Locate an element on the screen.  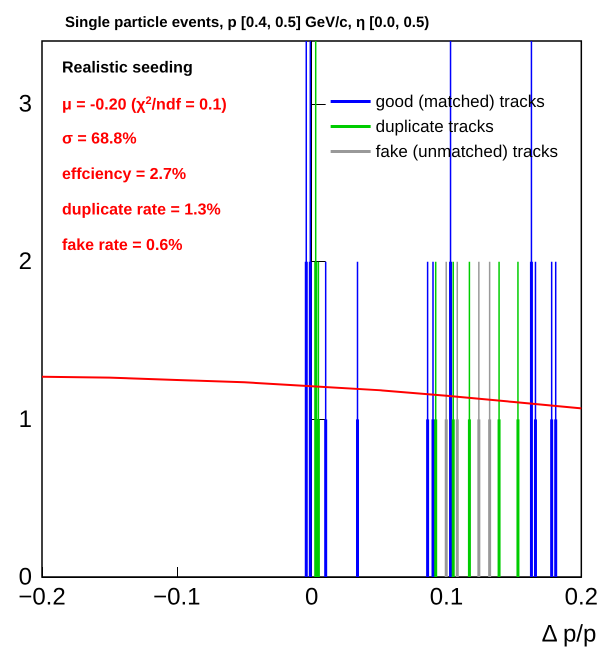
x-axis-title: Δ p/p is located at coordinates (569, 634).